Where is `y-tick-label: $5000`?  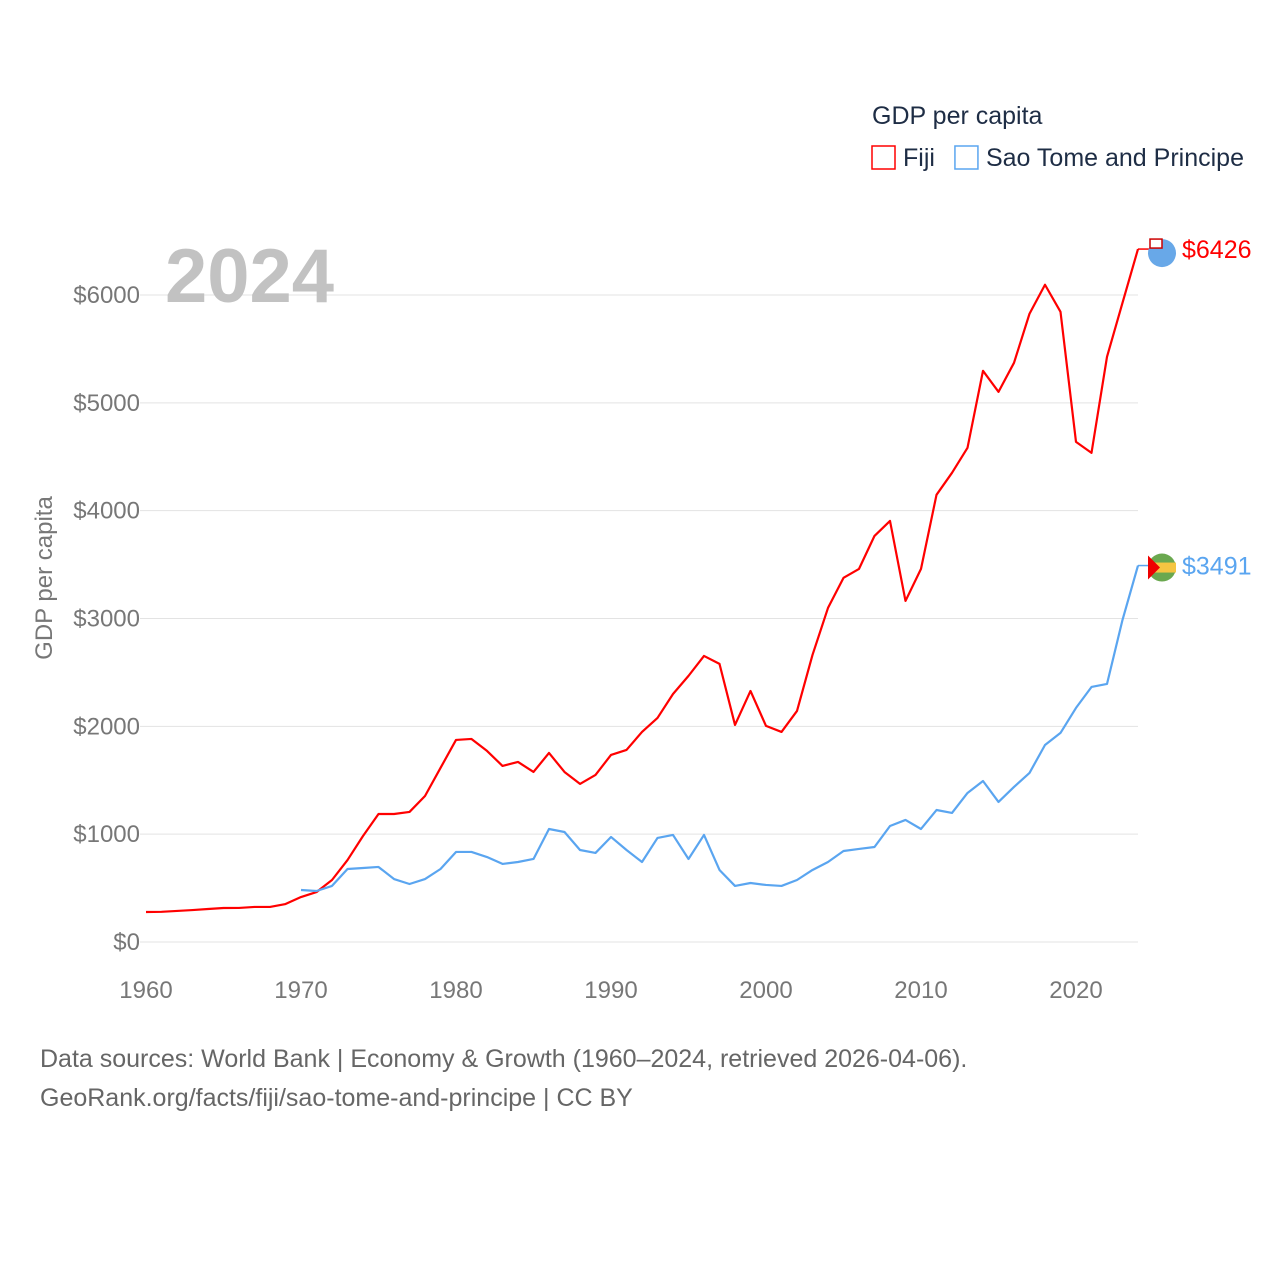
y-tick-label: $5000 is located at coordinates (106, 403).